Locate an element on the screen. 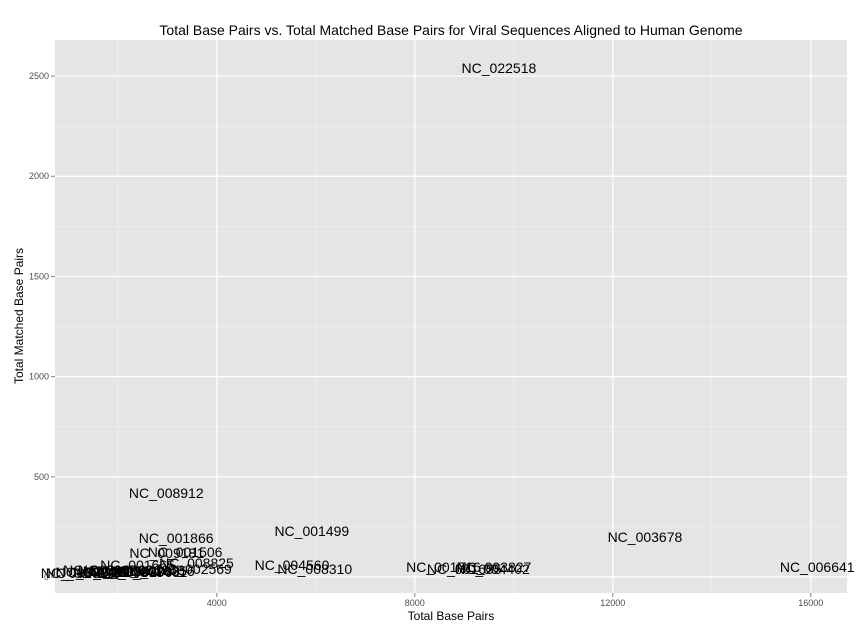  x-tick-label: 12000 is located at coordinates (612, 603).